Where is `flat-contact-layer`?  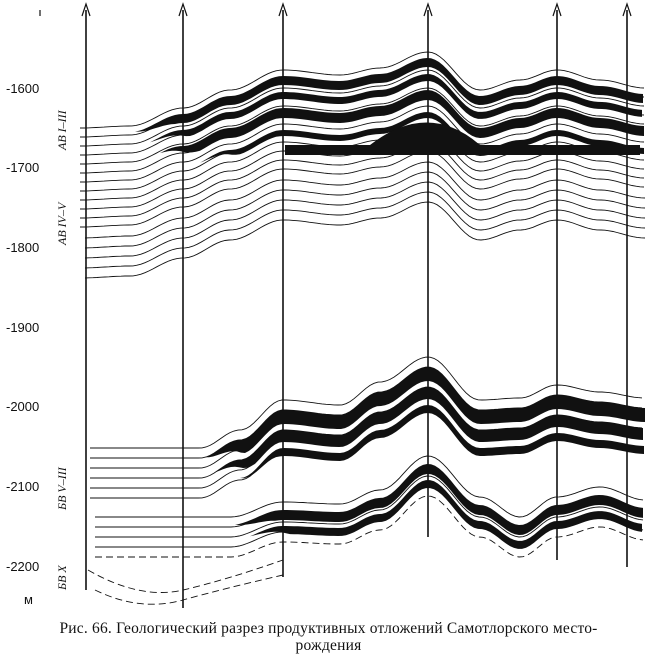
flat-contact-layer is located at coordinates (462, 150).